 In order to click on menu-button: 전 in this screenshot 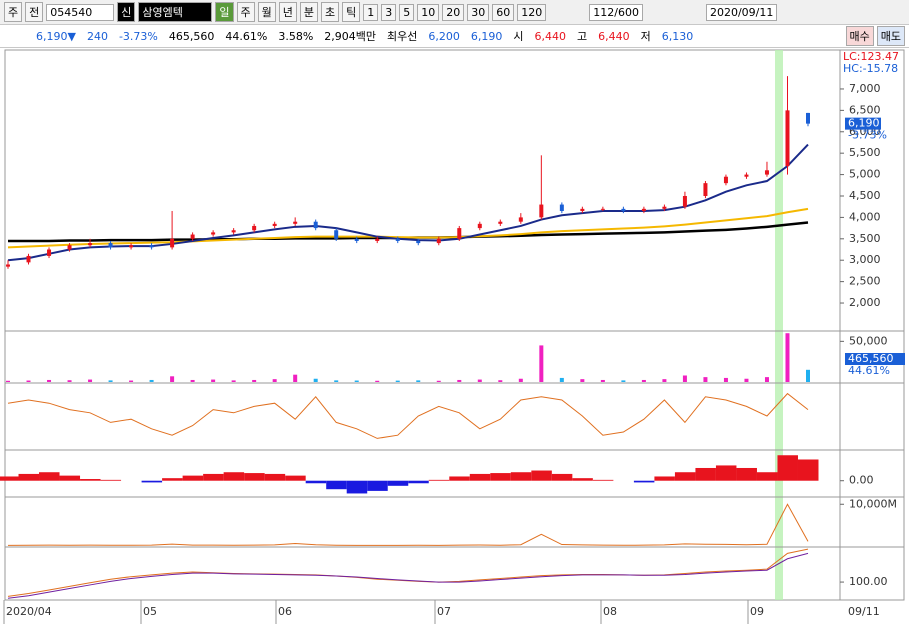, I will do `click(34, 12)`.